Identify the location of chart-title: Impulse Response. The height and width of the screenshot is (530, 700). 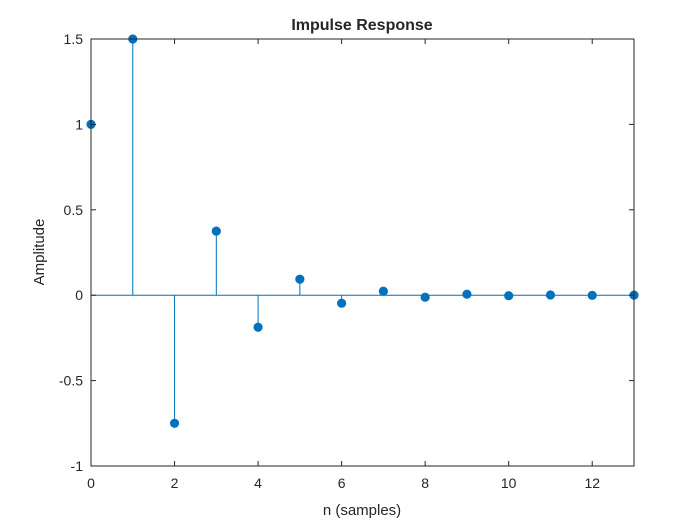
(361, 25).